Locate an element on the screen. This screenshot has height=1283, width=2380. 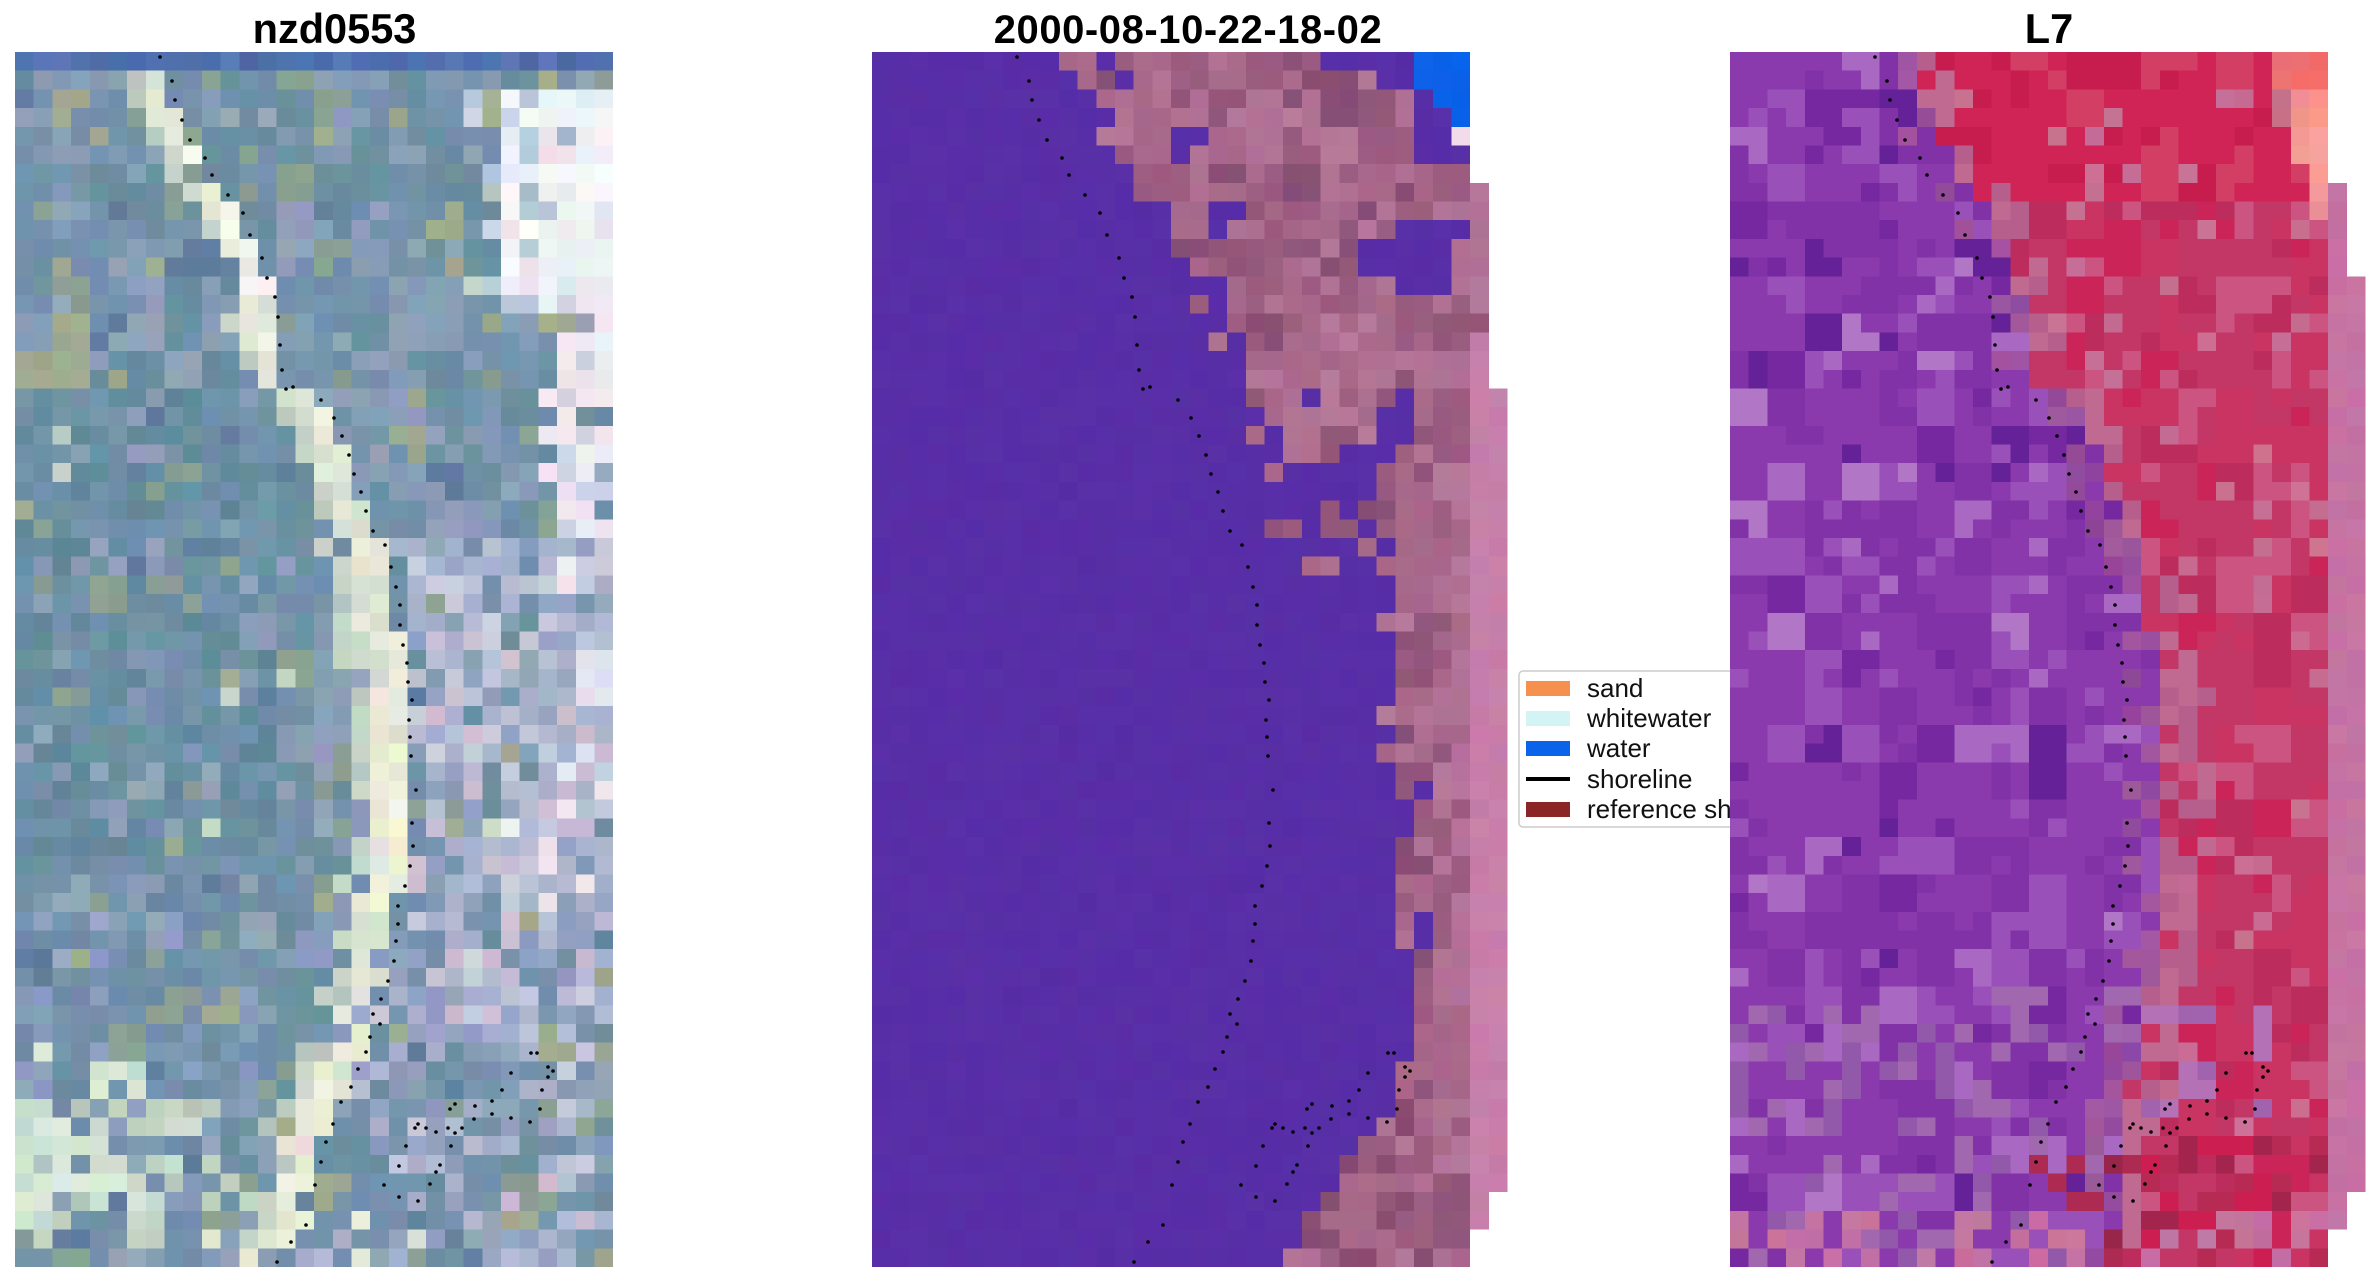
svg-text: whitewater is located at coordinates (1649, 718).